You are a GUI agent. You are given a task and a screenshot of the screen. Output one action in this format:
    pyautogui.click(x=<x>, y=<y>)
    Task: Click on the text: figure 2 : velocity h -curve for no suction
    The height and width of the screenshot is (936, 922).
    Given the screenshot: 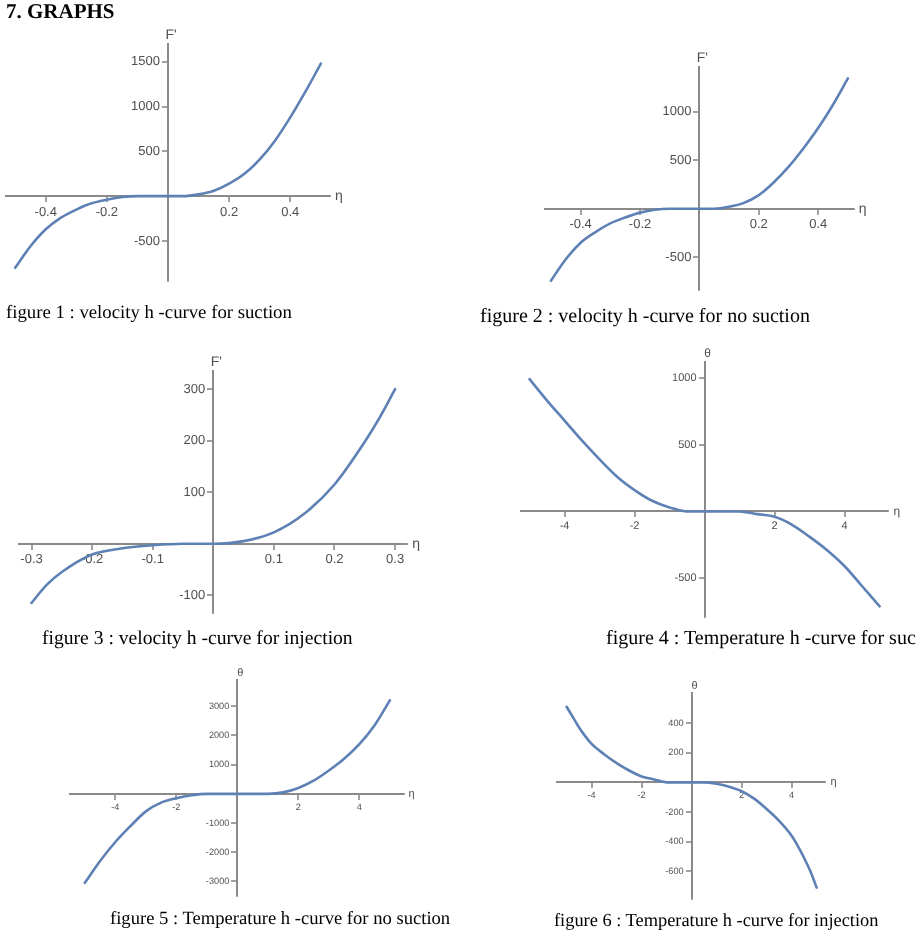 What is the action you would take?
    pyautogui.click(x=645, y=317)
    